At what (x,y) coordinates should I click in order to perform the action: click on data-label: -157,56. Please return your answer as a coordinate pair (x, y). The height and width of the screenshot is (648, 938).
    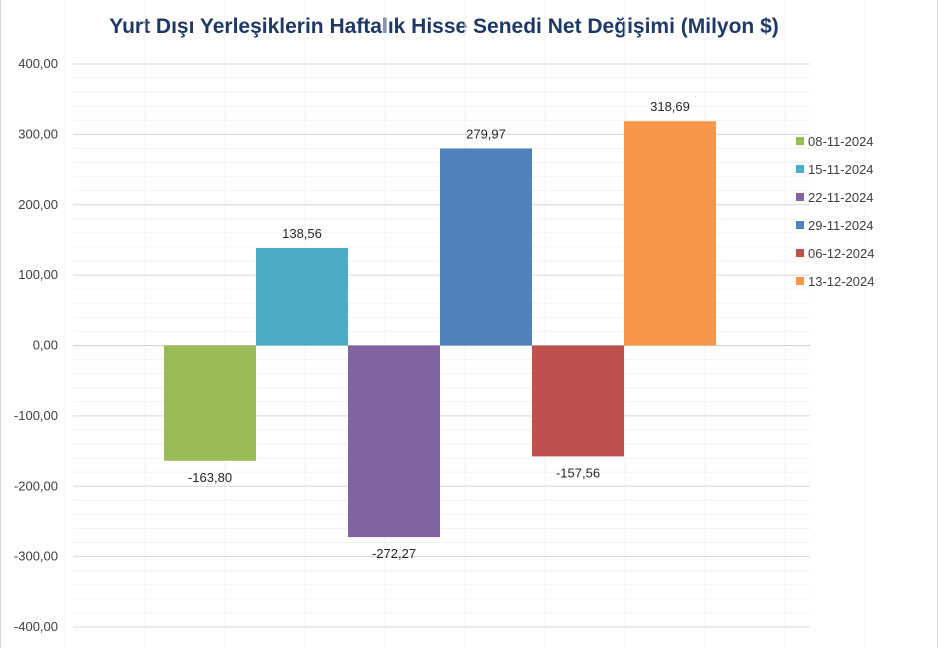
    Looking at the image, I should click on (578, 472).